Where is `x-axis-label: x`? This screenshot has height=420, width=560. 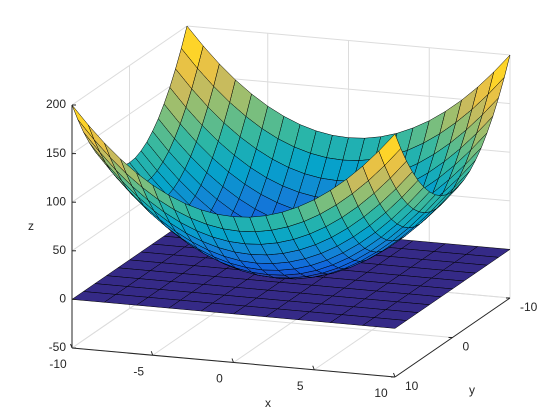
x-axis-label: x is located at coordinates (268, 403).